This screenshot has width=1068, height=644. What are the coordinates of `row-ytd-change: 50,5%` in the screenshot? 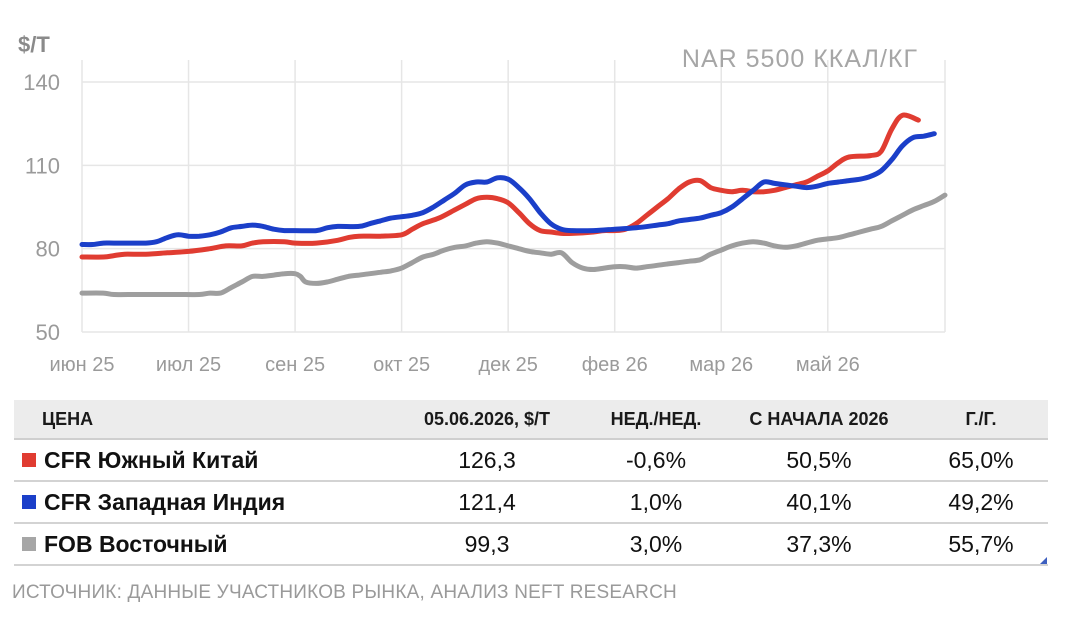 It's located at (819, 460).